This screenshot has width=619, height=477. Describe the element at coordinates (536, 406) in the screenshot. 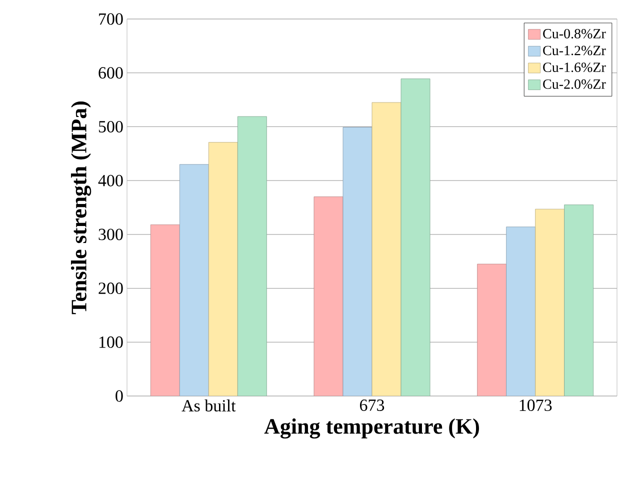

I see `x-tick-label: 1073` at that location.